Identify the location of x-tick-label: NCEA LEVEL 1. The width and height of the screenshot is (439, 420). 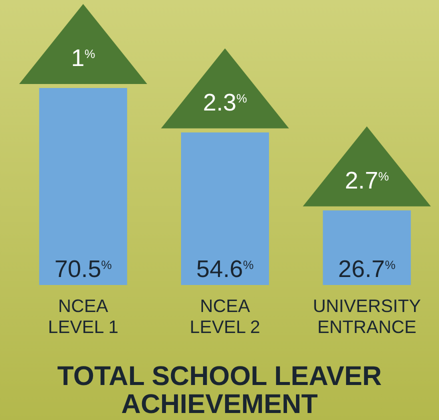
(83, 316).